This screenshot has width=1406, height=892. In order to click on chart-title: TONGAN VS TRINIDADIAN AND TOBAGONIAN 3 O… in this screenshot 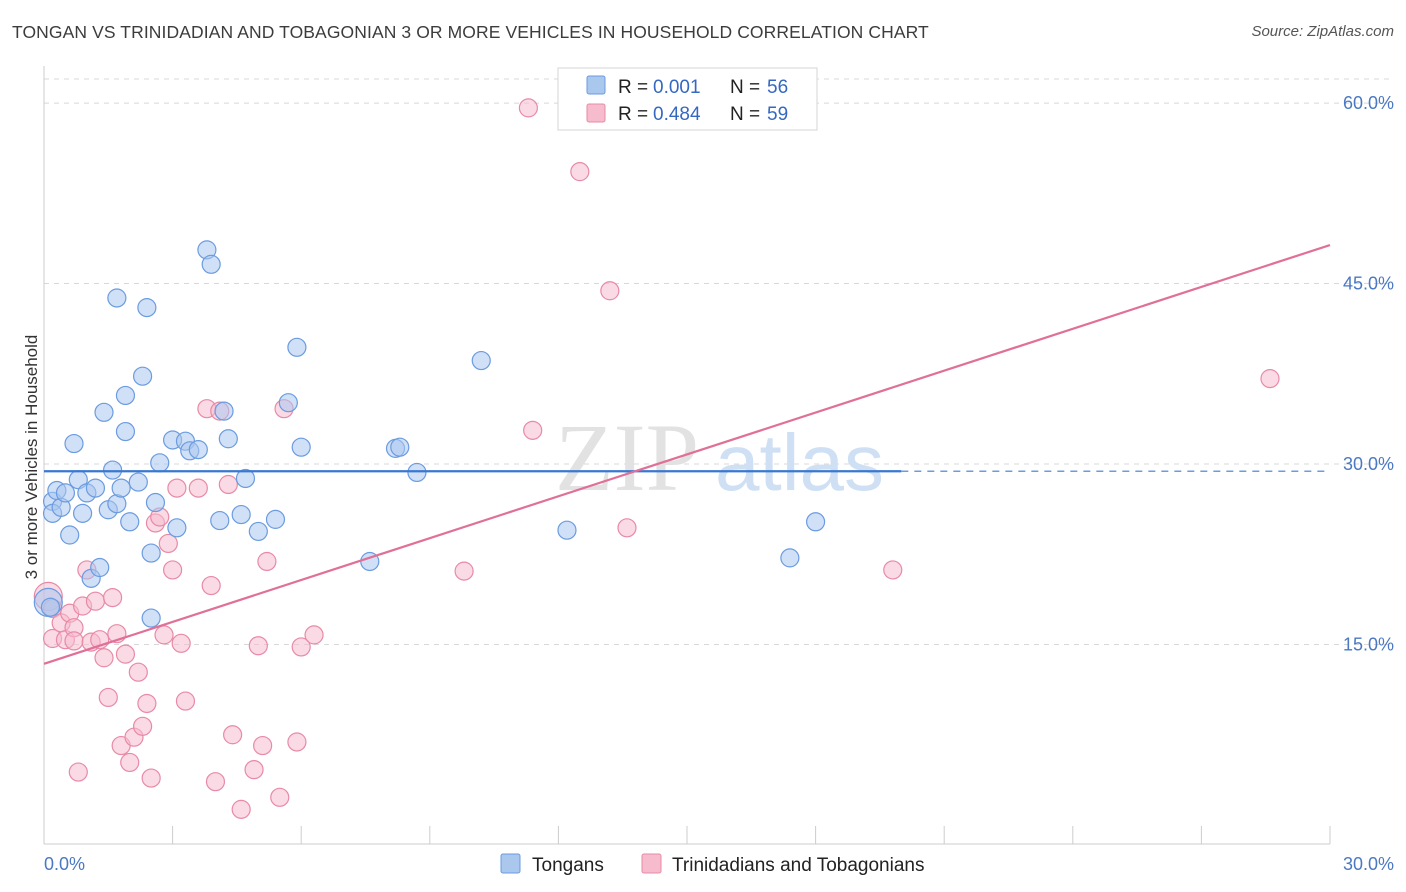, I will do `click(470, 32)`.